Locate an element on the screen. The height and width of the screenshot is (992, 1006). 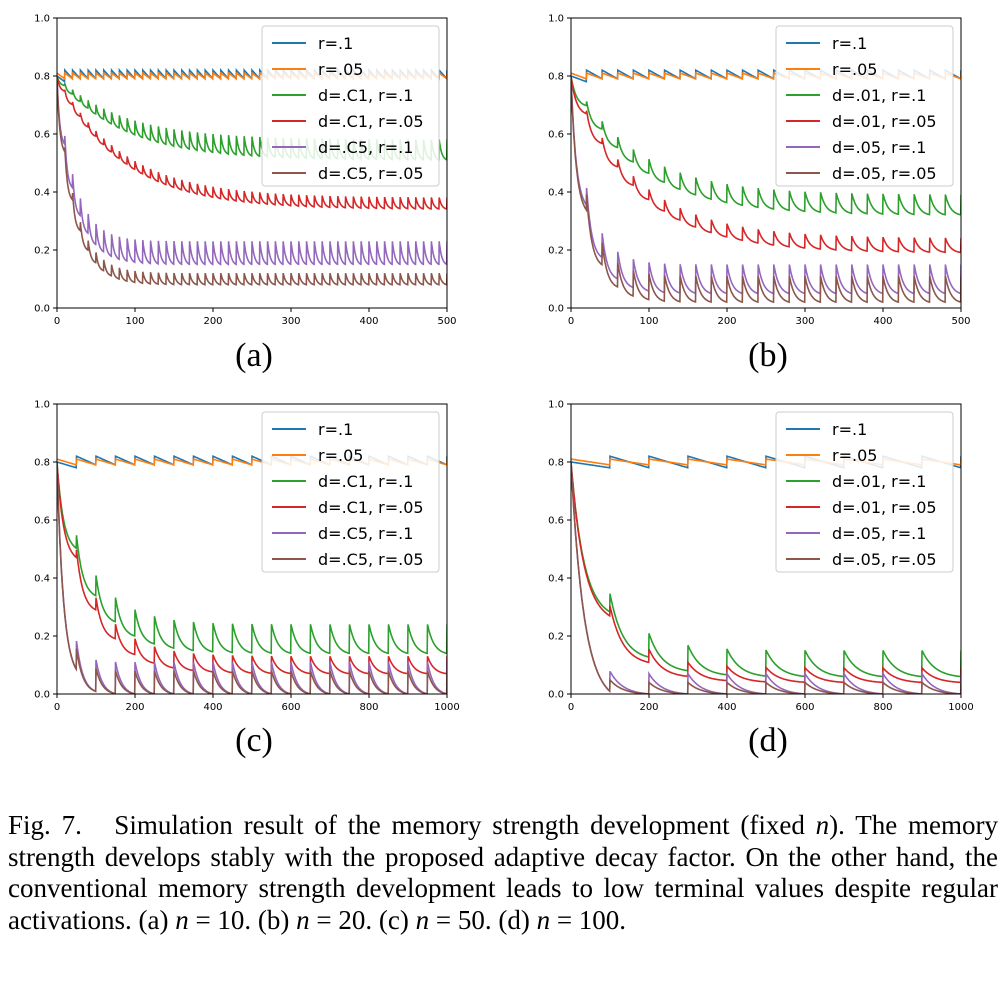
legend-label: d=.05, r=.1 is located at coordinates (879, 147).